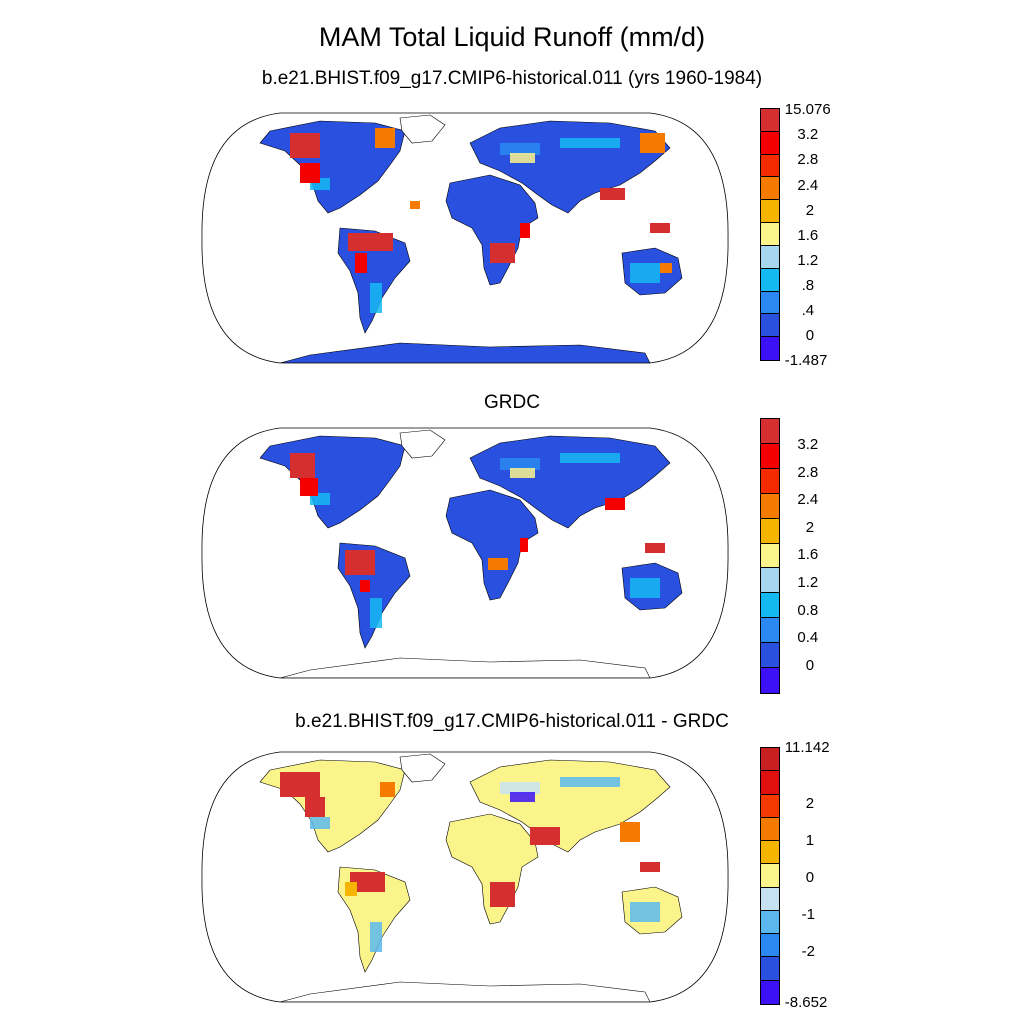  I want to click on colorbar-tick-label: 2, so click(810, 210).